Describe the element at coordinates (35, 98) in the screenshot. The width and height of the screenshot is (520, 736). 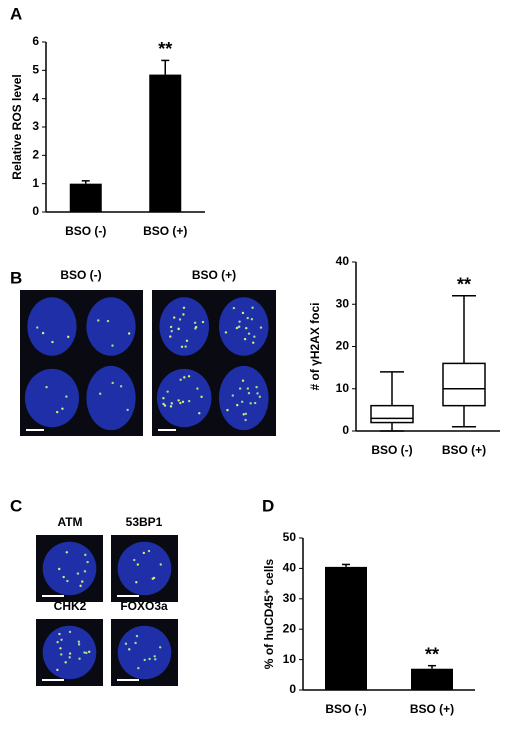
I see `y-tick-label: 4` at that location.